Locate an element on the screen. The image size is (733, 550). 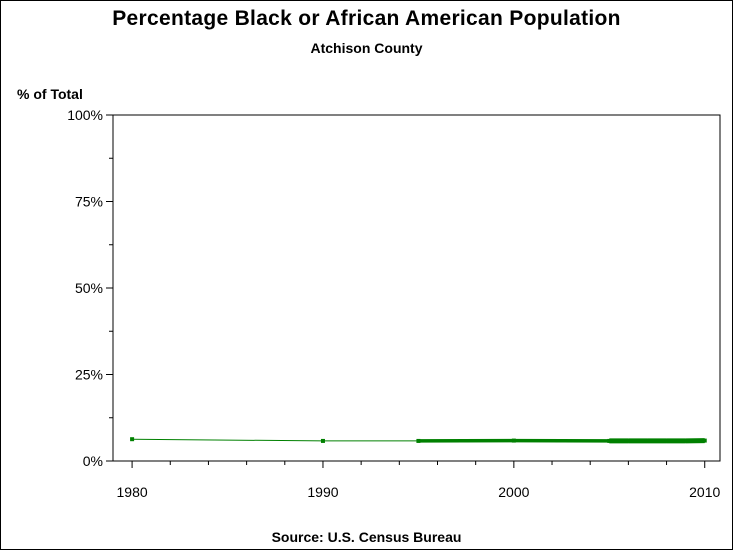
x-tick-label: 2010 is located at coordinates (704, 492).